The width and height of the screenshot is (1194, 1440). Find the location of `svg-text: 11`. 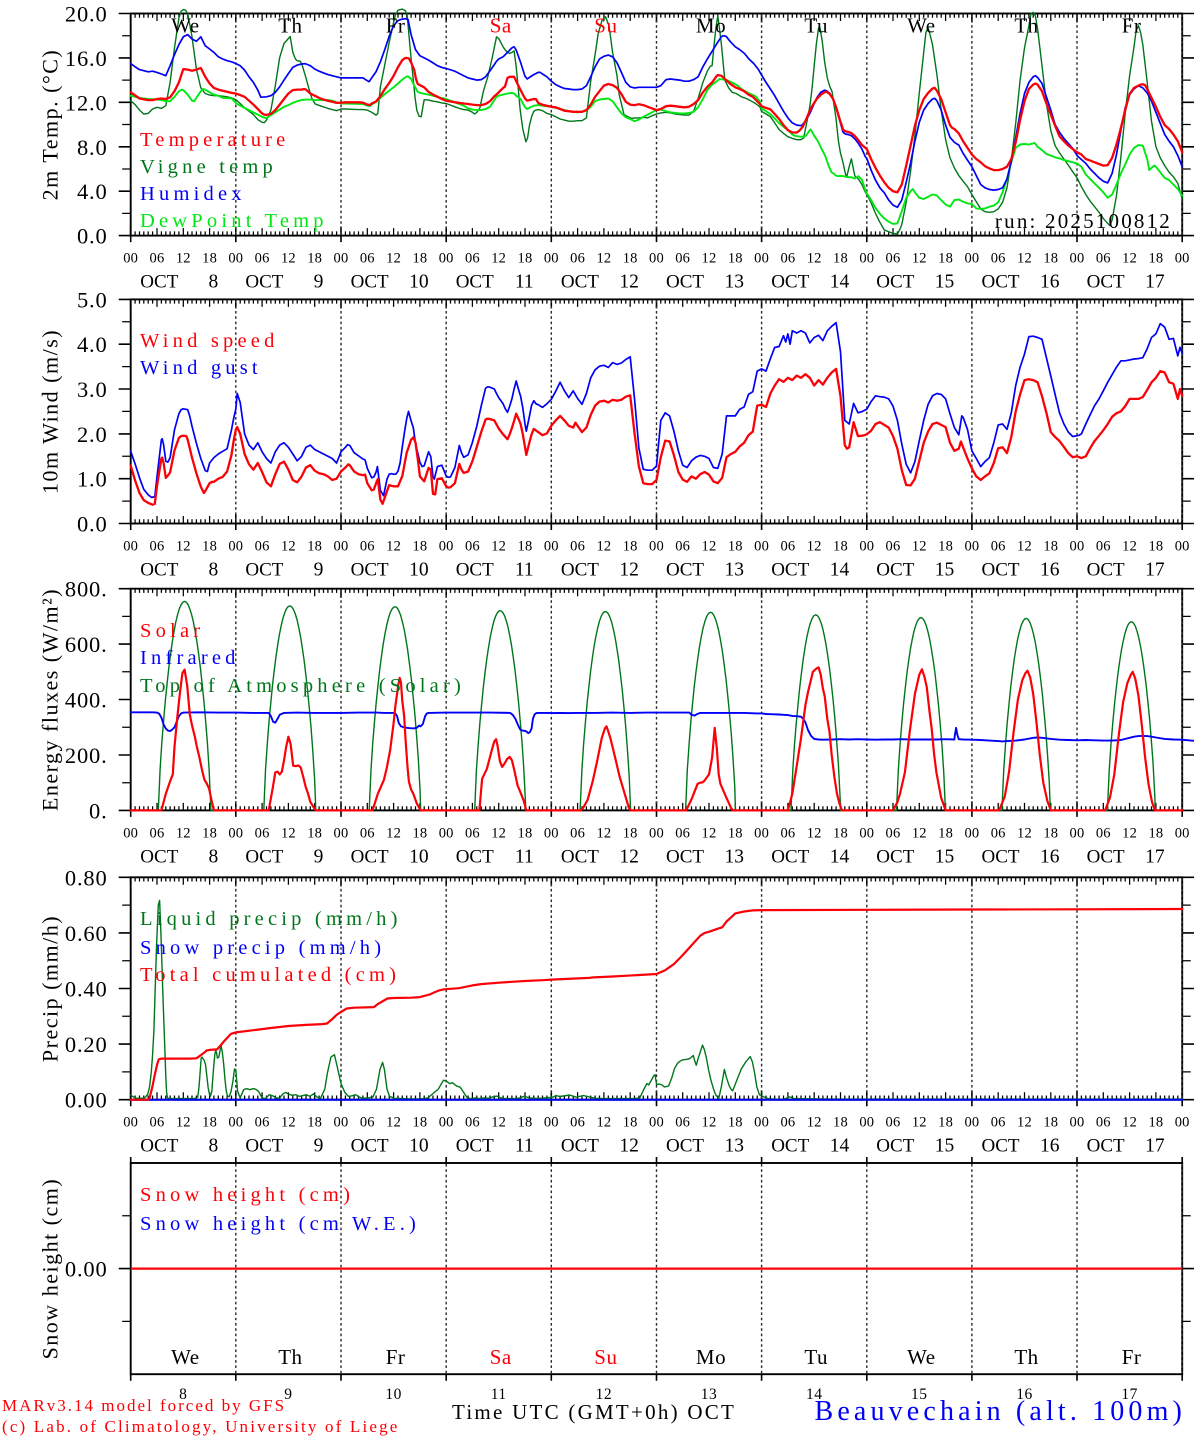

svg-text: 11 is located at coordinates (524, 1146).